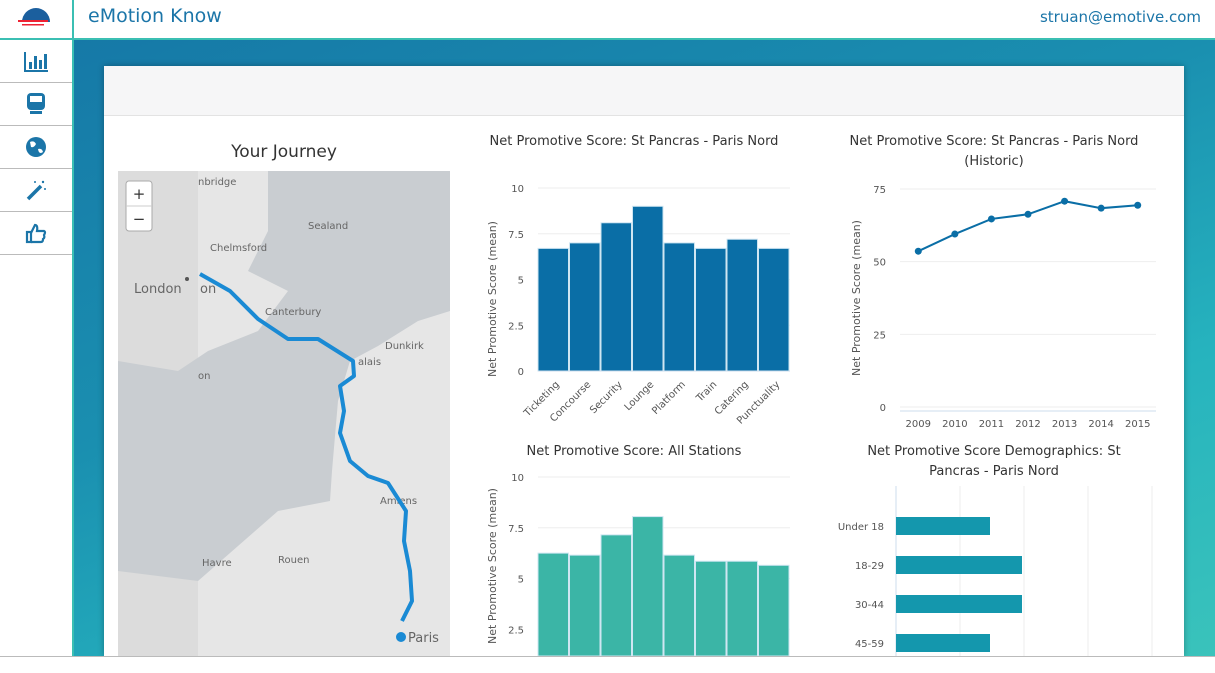 Image resolution: width=1215 pixels, height=673 pixels. I want to click on map-label: Havre, so click(217, 563).